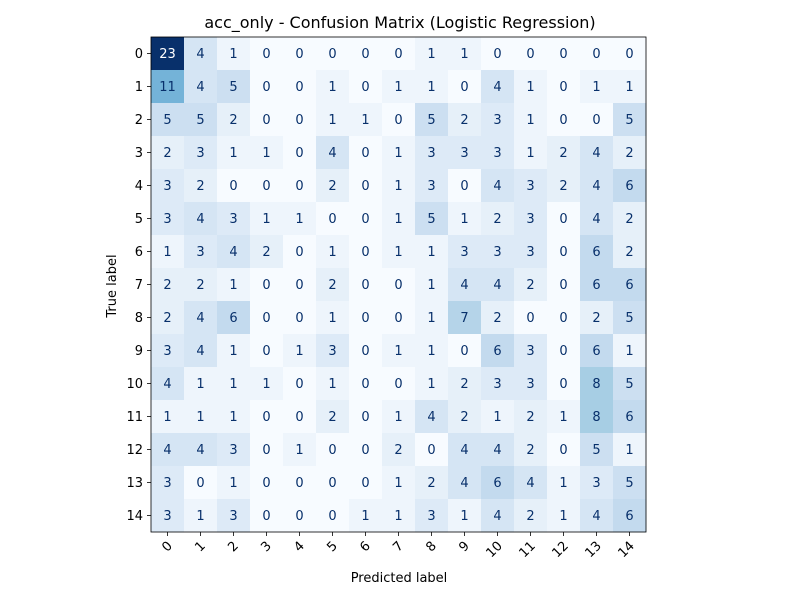 The width and height of the screenshot is (800, 604). What do you see at coordinates (233, 120) in the screenshot?
I see `cell-value-label-2-2: 2` at bounding box center [233, 120].